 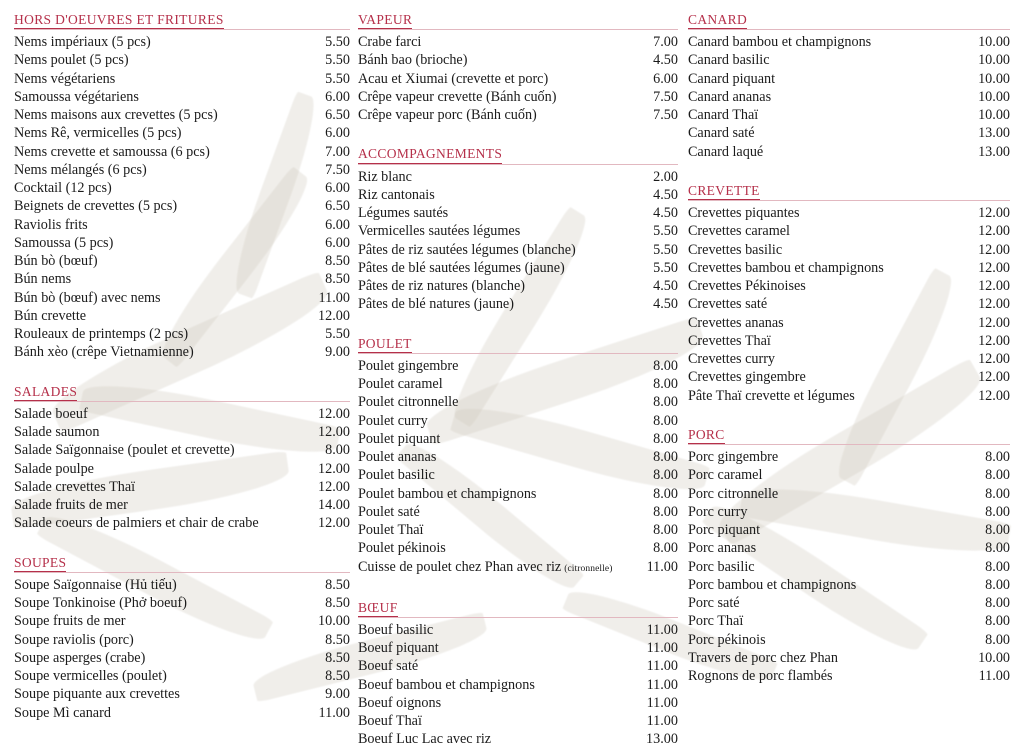 What do you see at coordinates (822, 548) in the screenshot?
I see `menu-item-name: Porc ananas` at bounding box center [822, 548].